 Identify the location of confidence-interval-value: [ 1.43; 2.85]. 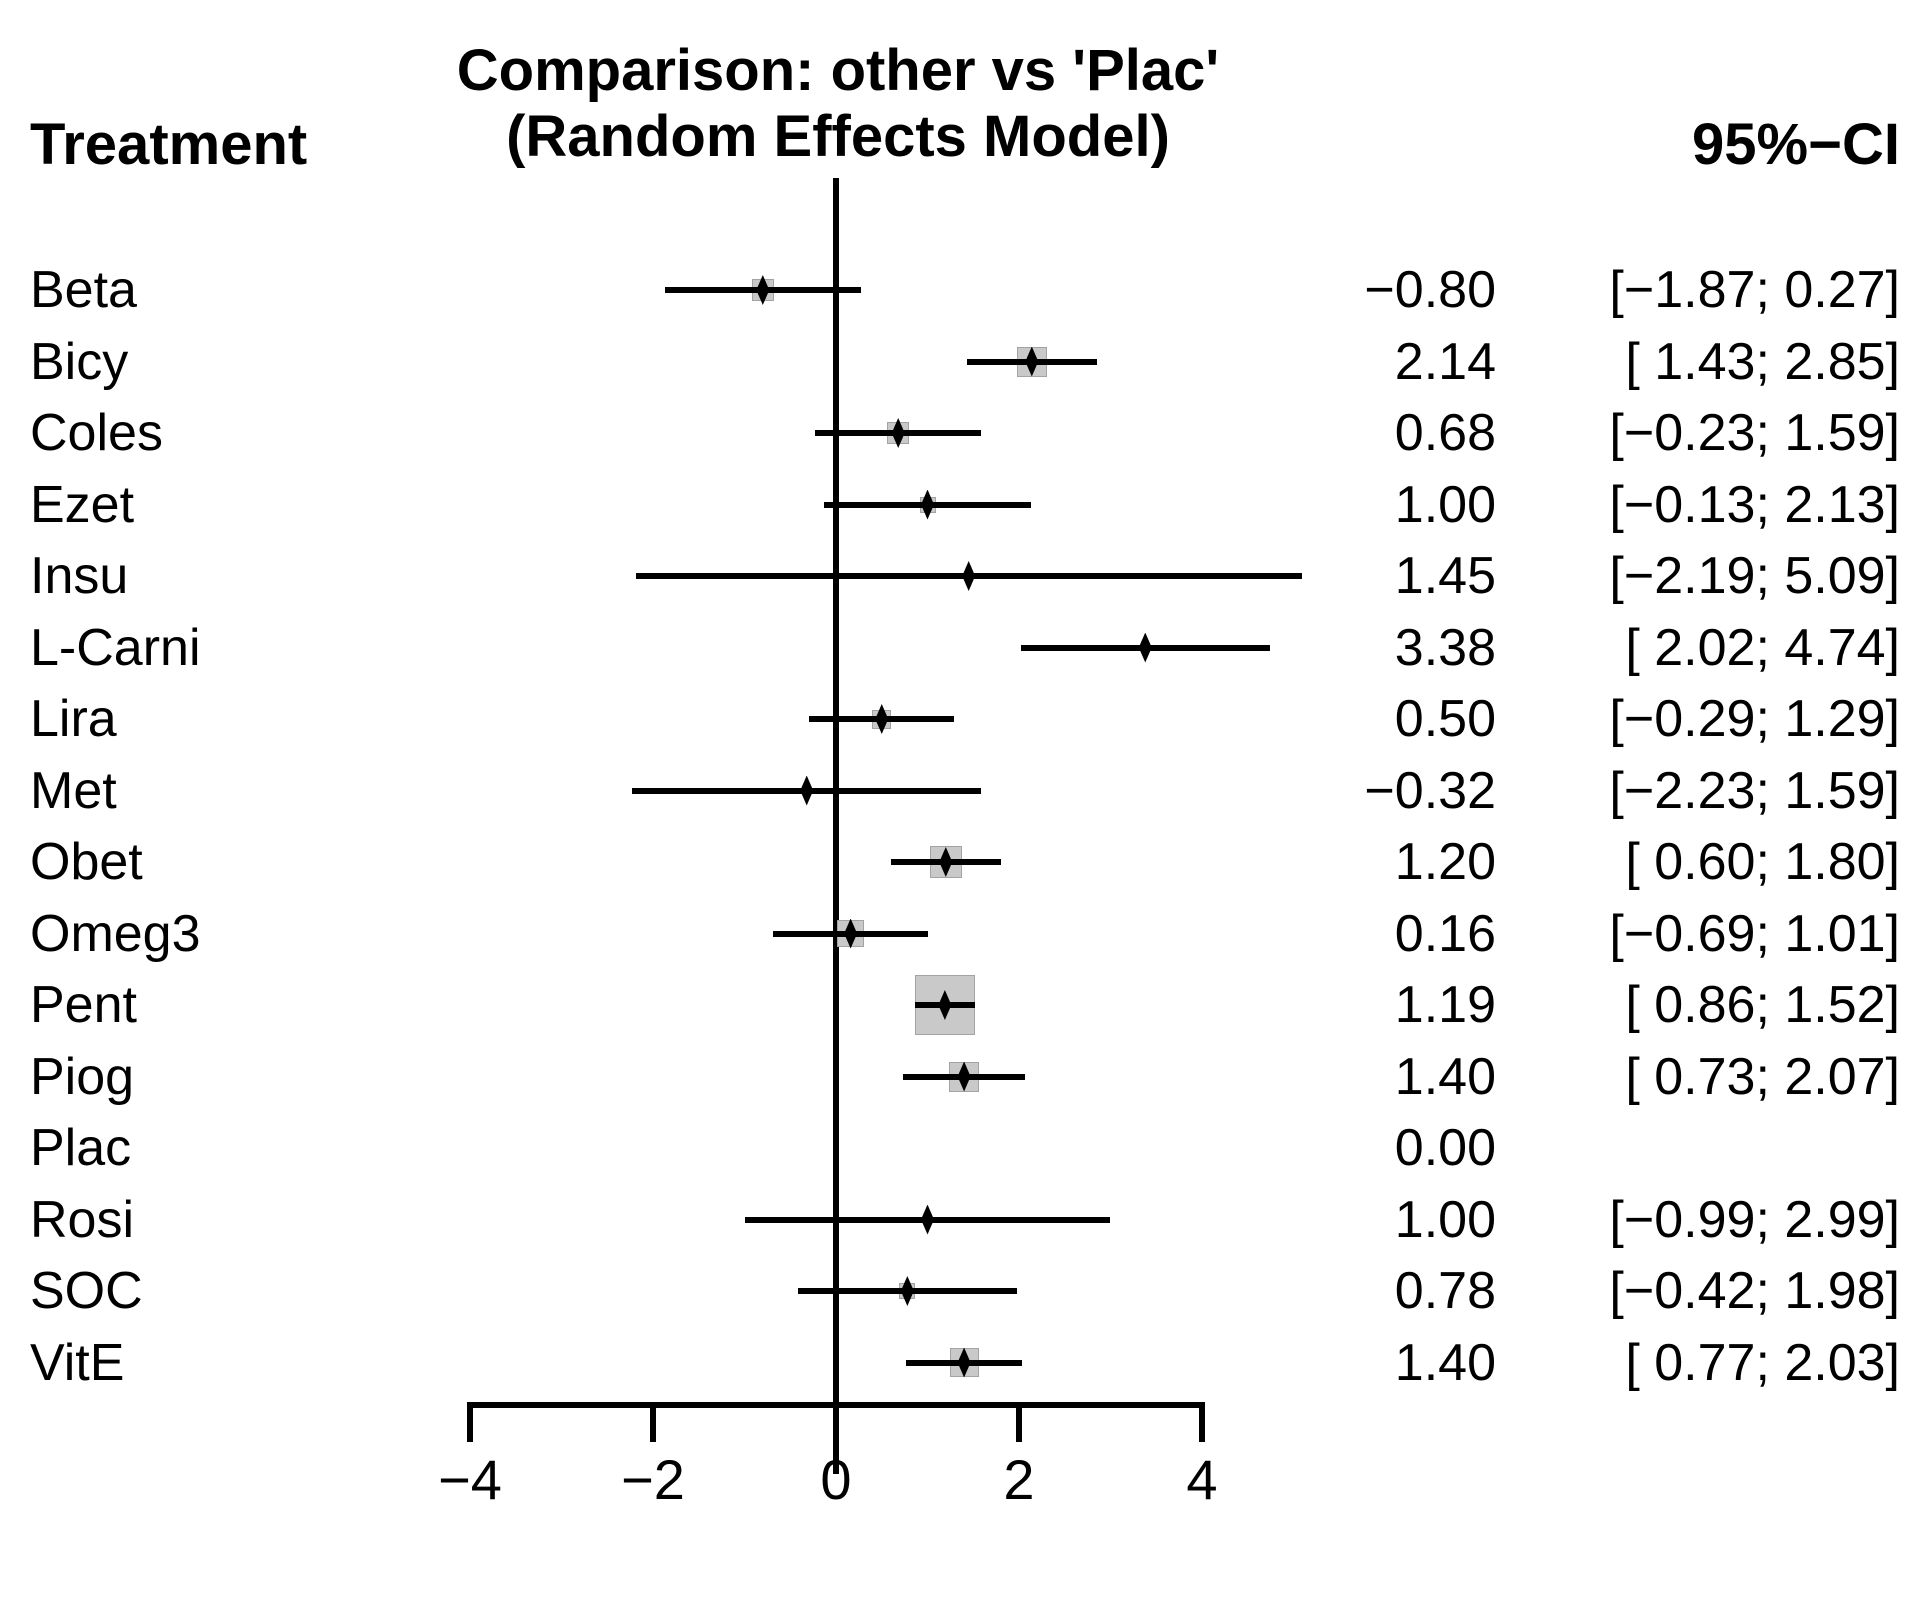
(1762, 361).